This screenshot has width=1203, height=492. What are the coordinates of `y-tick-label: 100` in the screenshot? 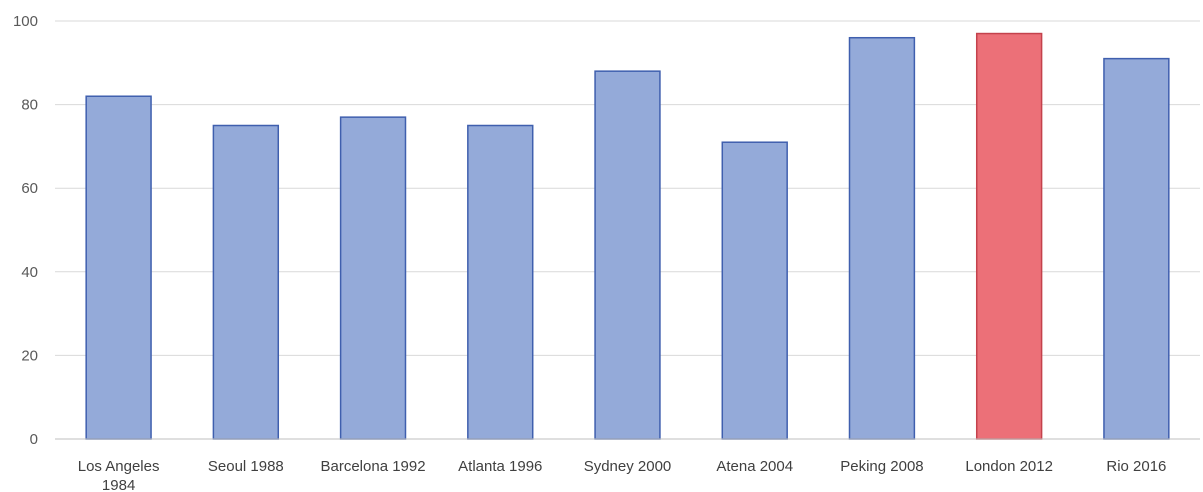 It's located at (25, 21).